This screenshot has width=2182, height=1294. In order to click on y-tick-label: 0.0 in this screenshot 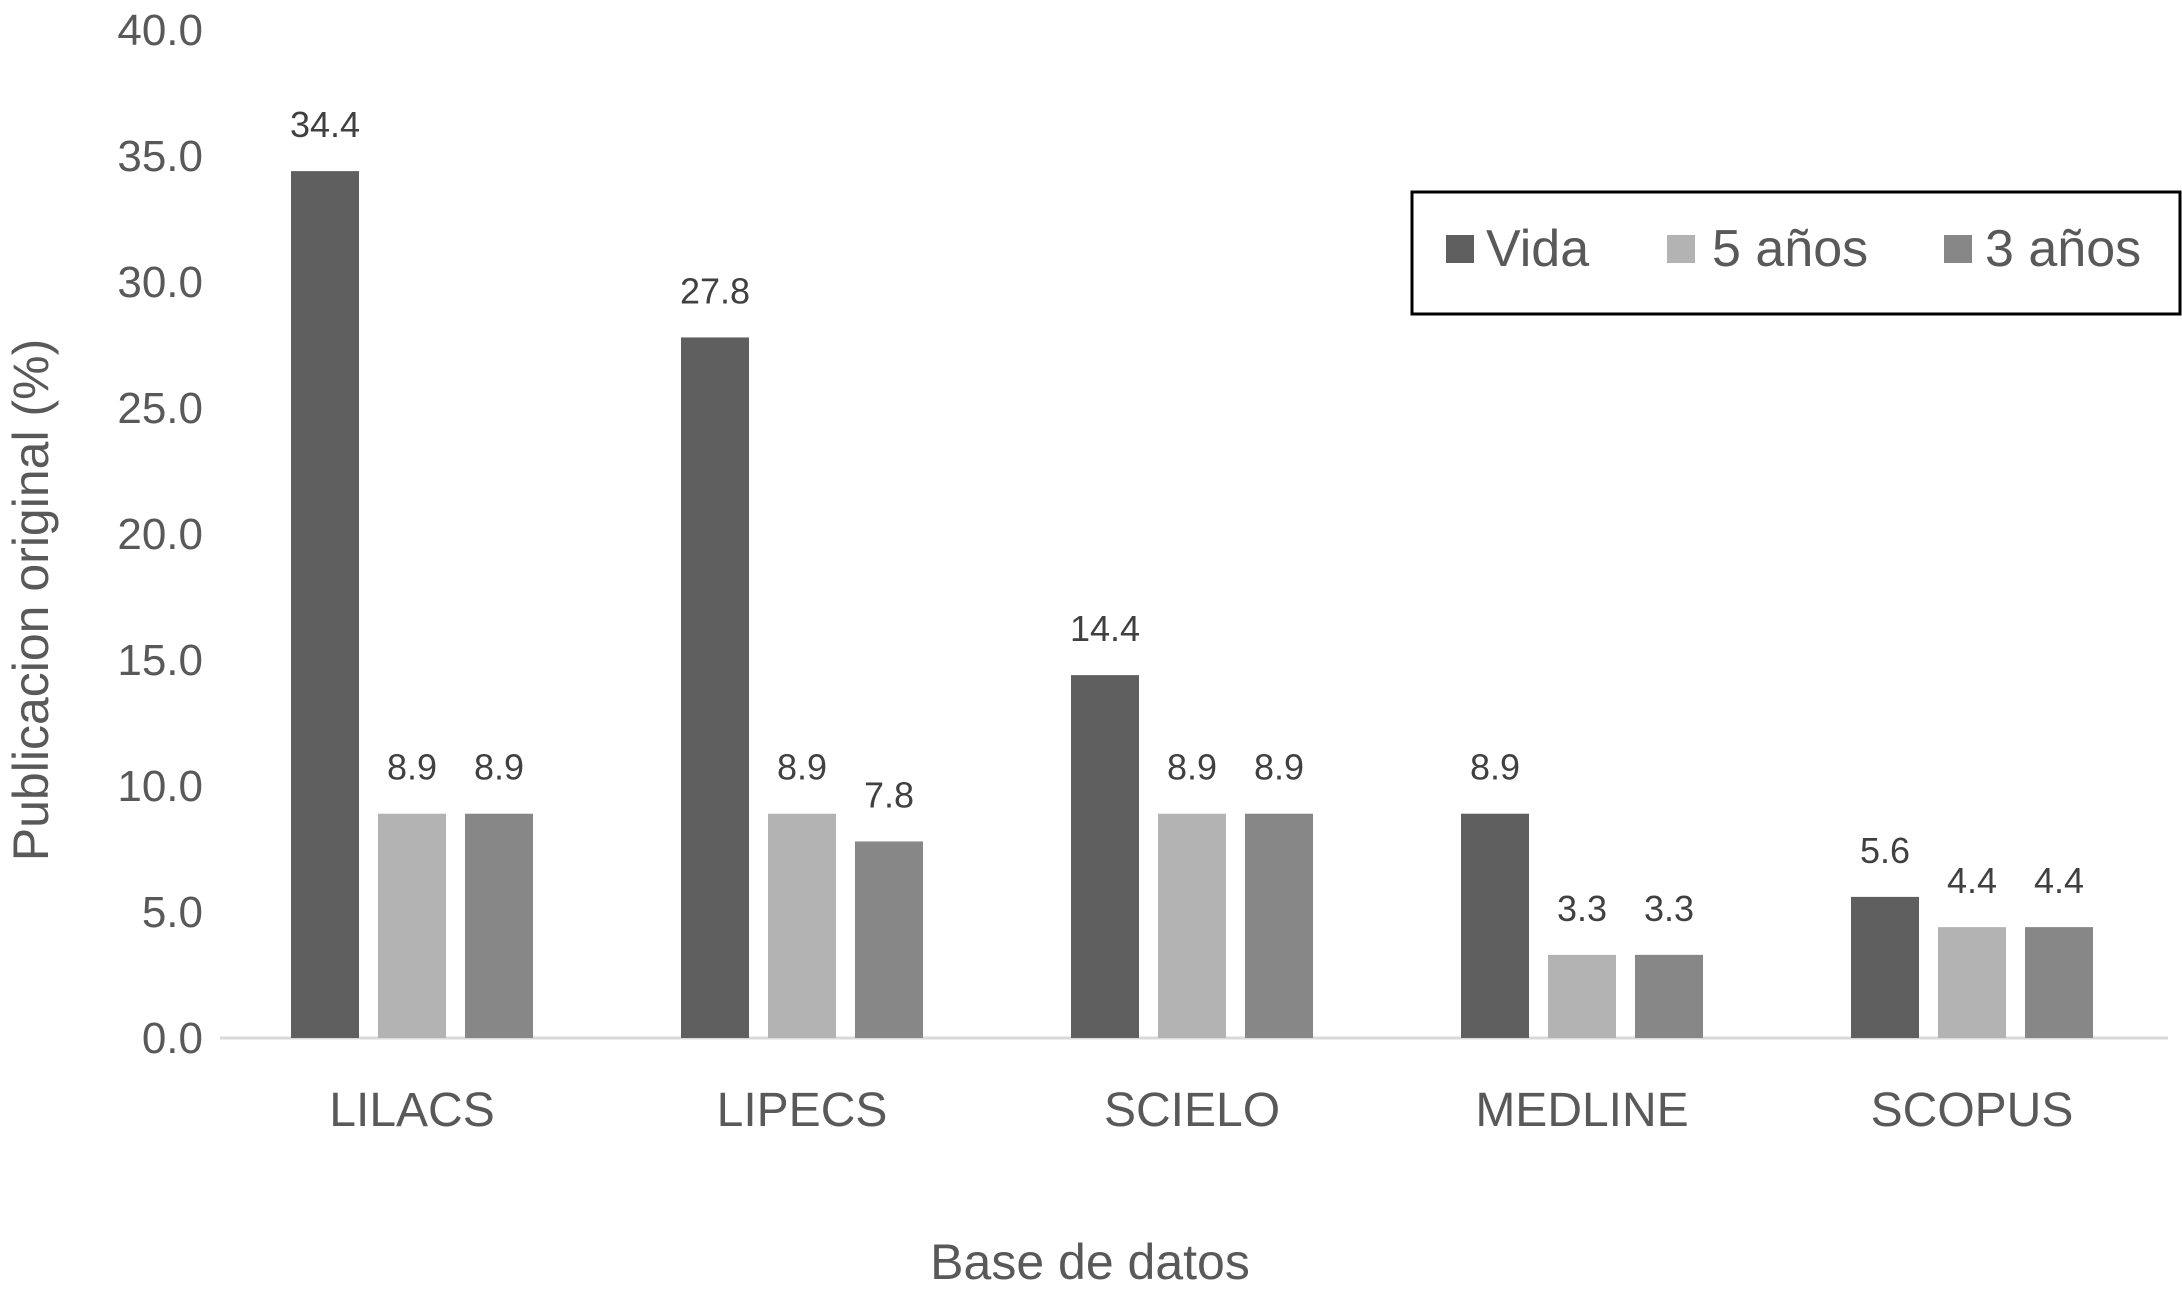, I will do `click(172, 1038)`.